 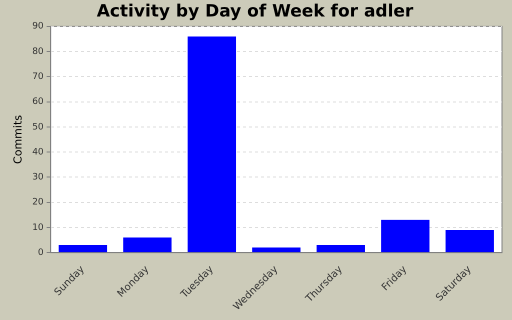 I want to click on y-tick-label: 50, so click(x=38, y=127).